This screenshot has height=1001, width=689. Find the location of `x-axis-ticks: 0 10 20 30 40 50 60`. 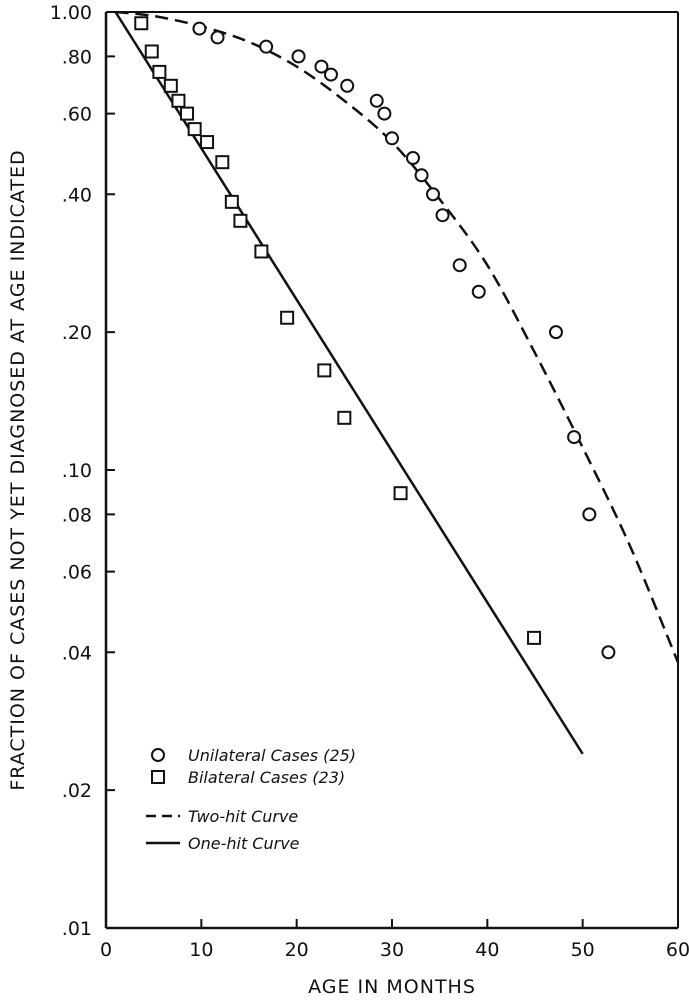

x-axis-ticks: 0 10 20 30 40 50 60 is located at coordinates (394, 940).